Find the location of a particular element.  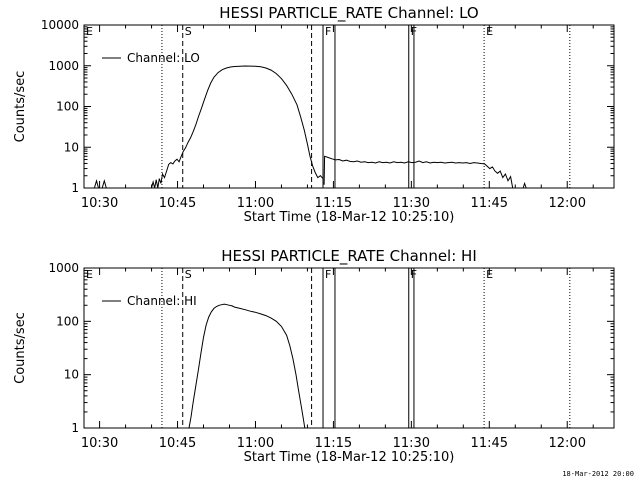

chart-title: HESSI PARTICLE_RATE Channel: HI is located at coordinates (349, 256).